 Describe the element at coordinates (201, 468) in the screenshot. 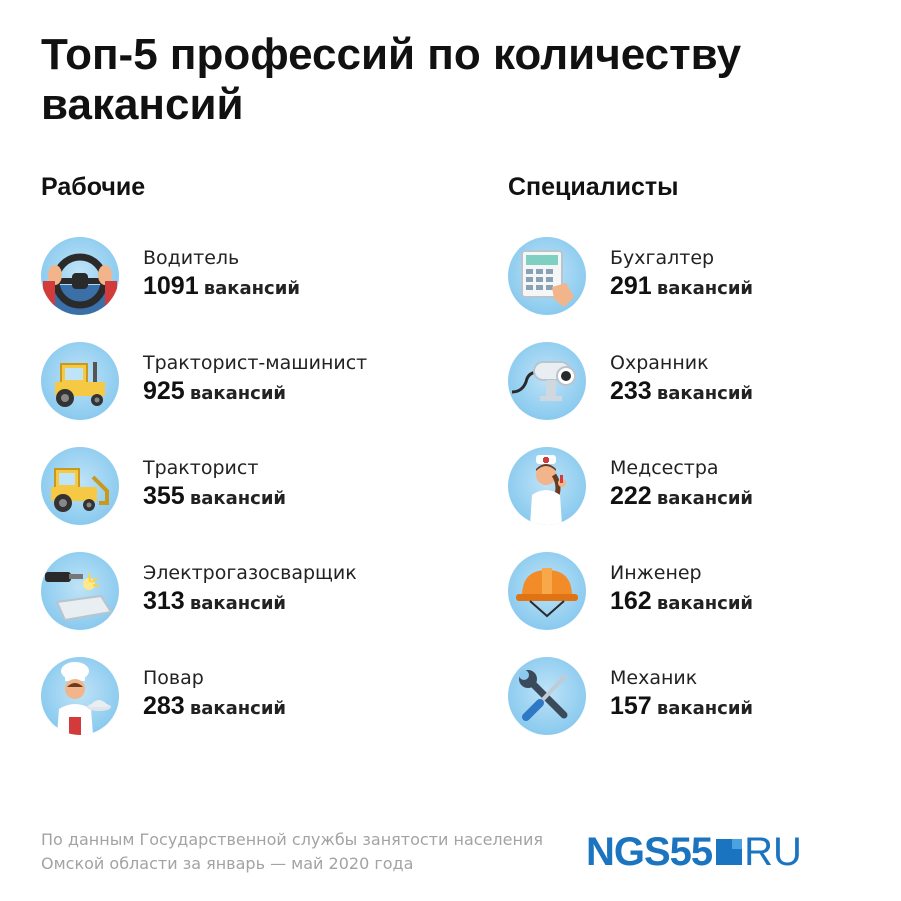

I see `job-title: Тракторист` at that location.